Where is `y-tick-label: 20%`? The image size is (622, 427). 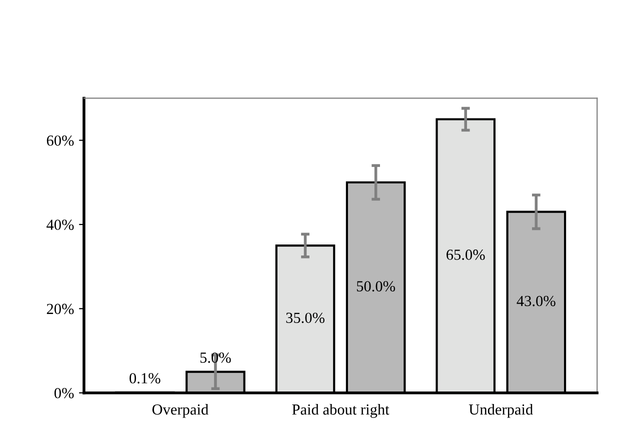 y-tick-label: 20% is located at coordinates (60, 309).